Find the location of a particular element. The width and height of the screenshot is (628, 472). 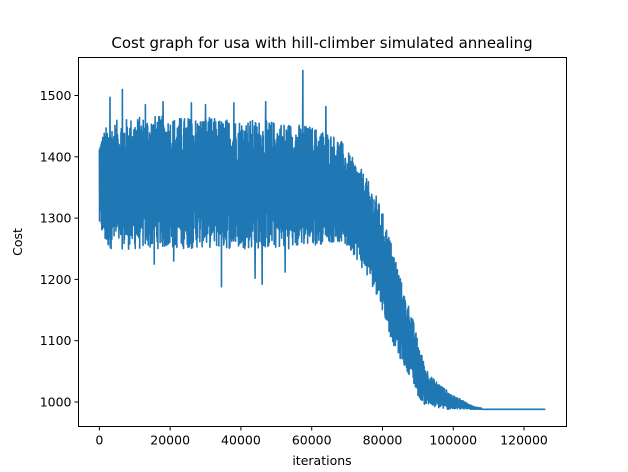

x-tick-label: 40000 is located at coordinates (241, 440).